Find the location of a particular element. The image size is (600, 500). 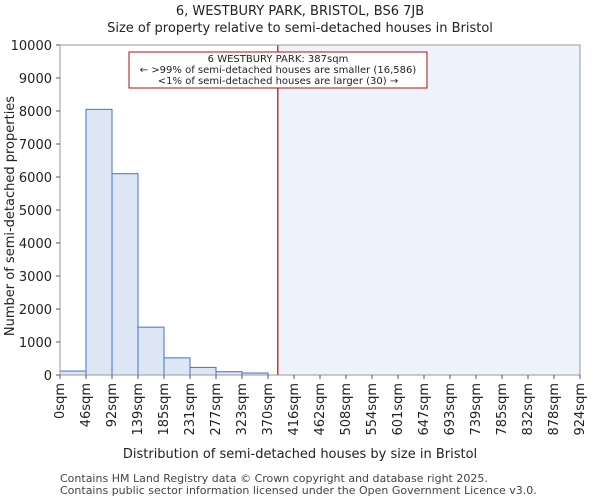

bar-139sqm is located at coordinates (151, 351).